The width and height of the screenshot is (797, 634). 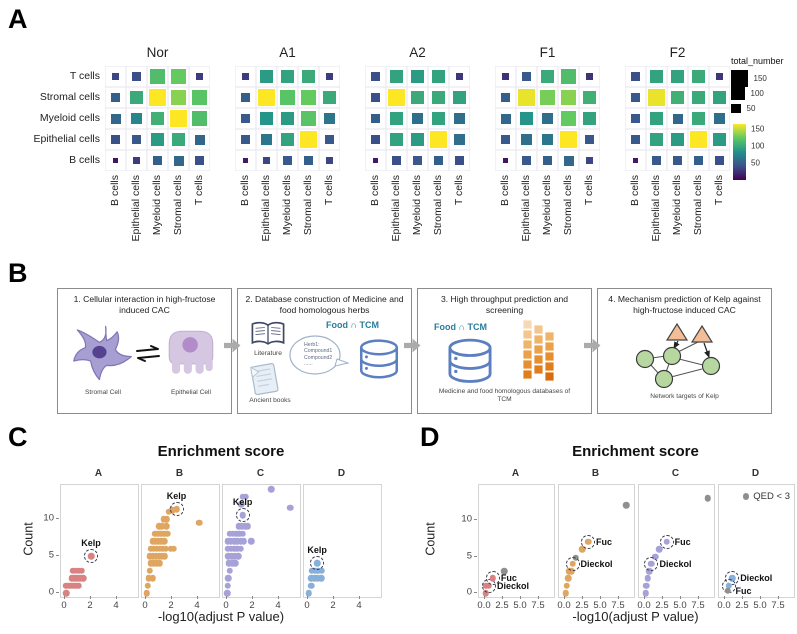 I want to click on box1-caption-left: Stromal Cell, so click(x=103, y=392).